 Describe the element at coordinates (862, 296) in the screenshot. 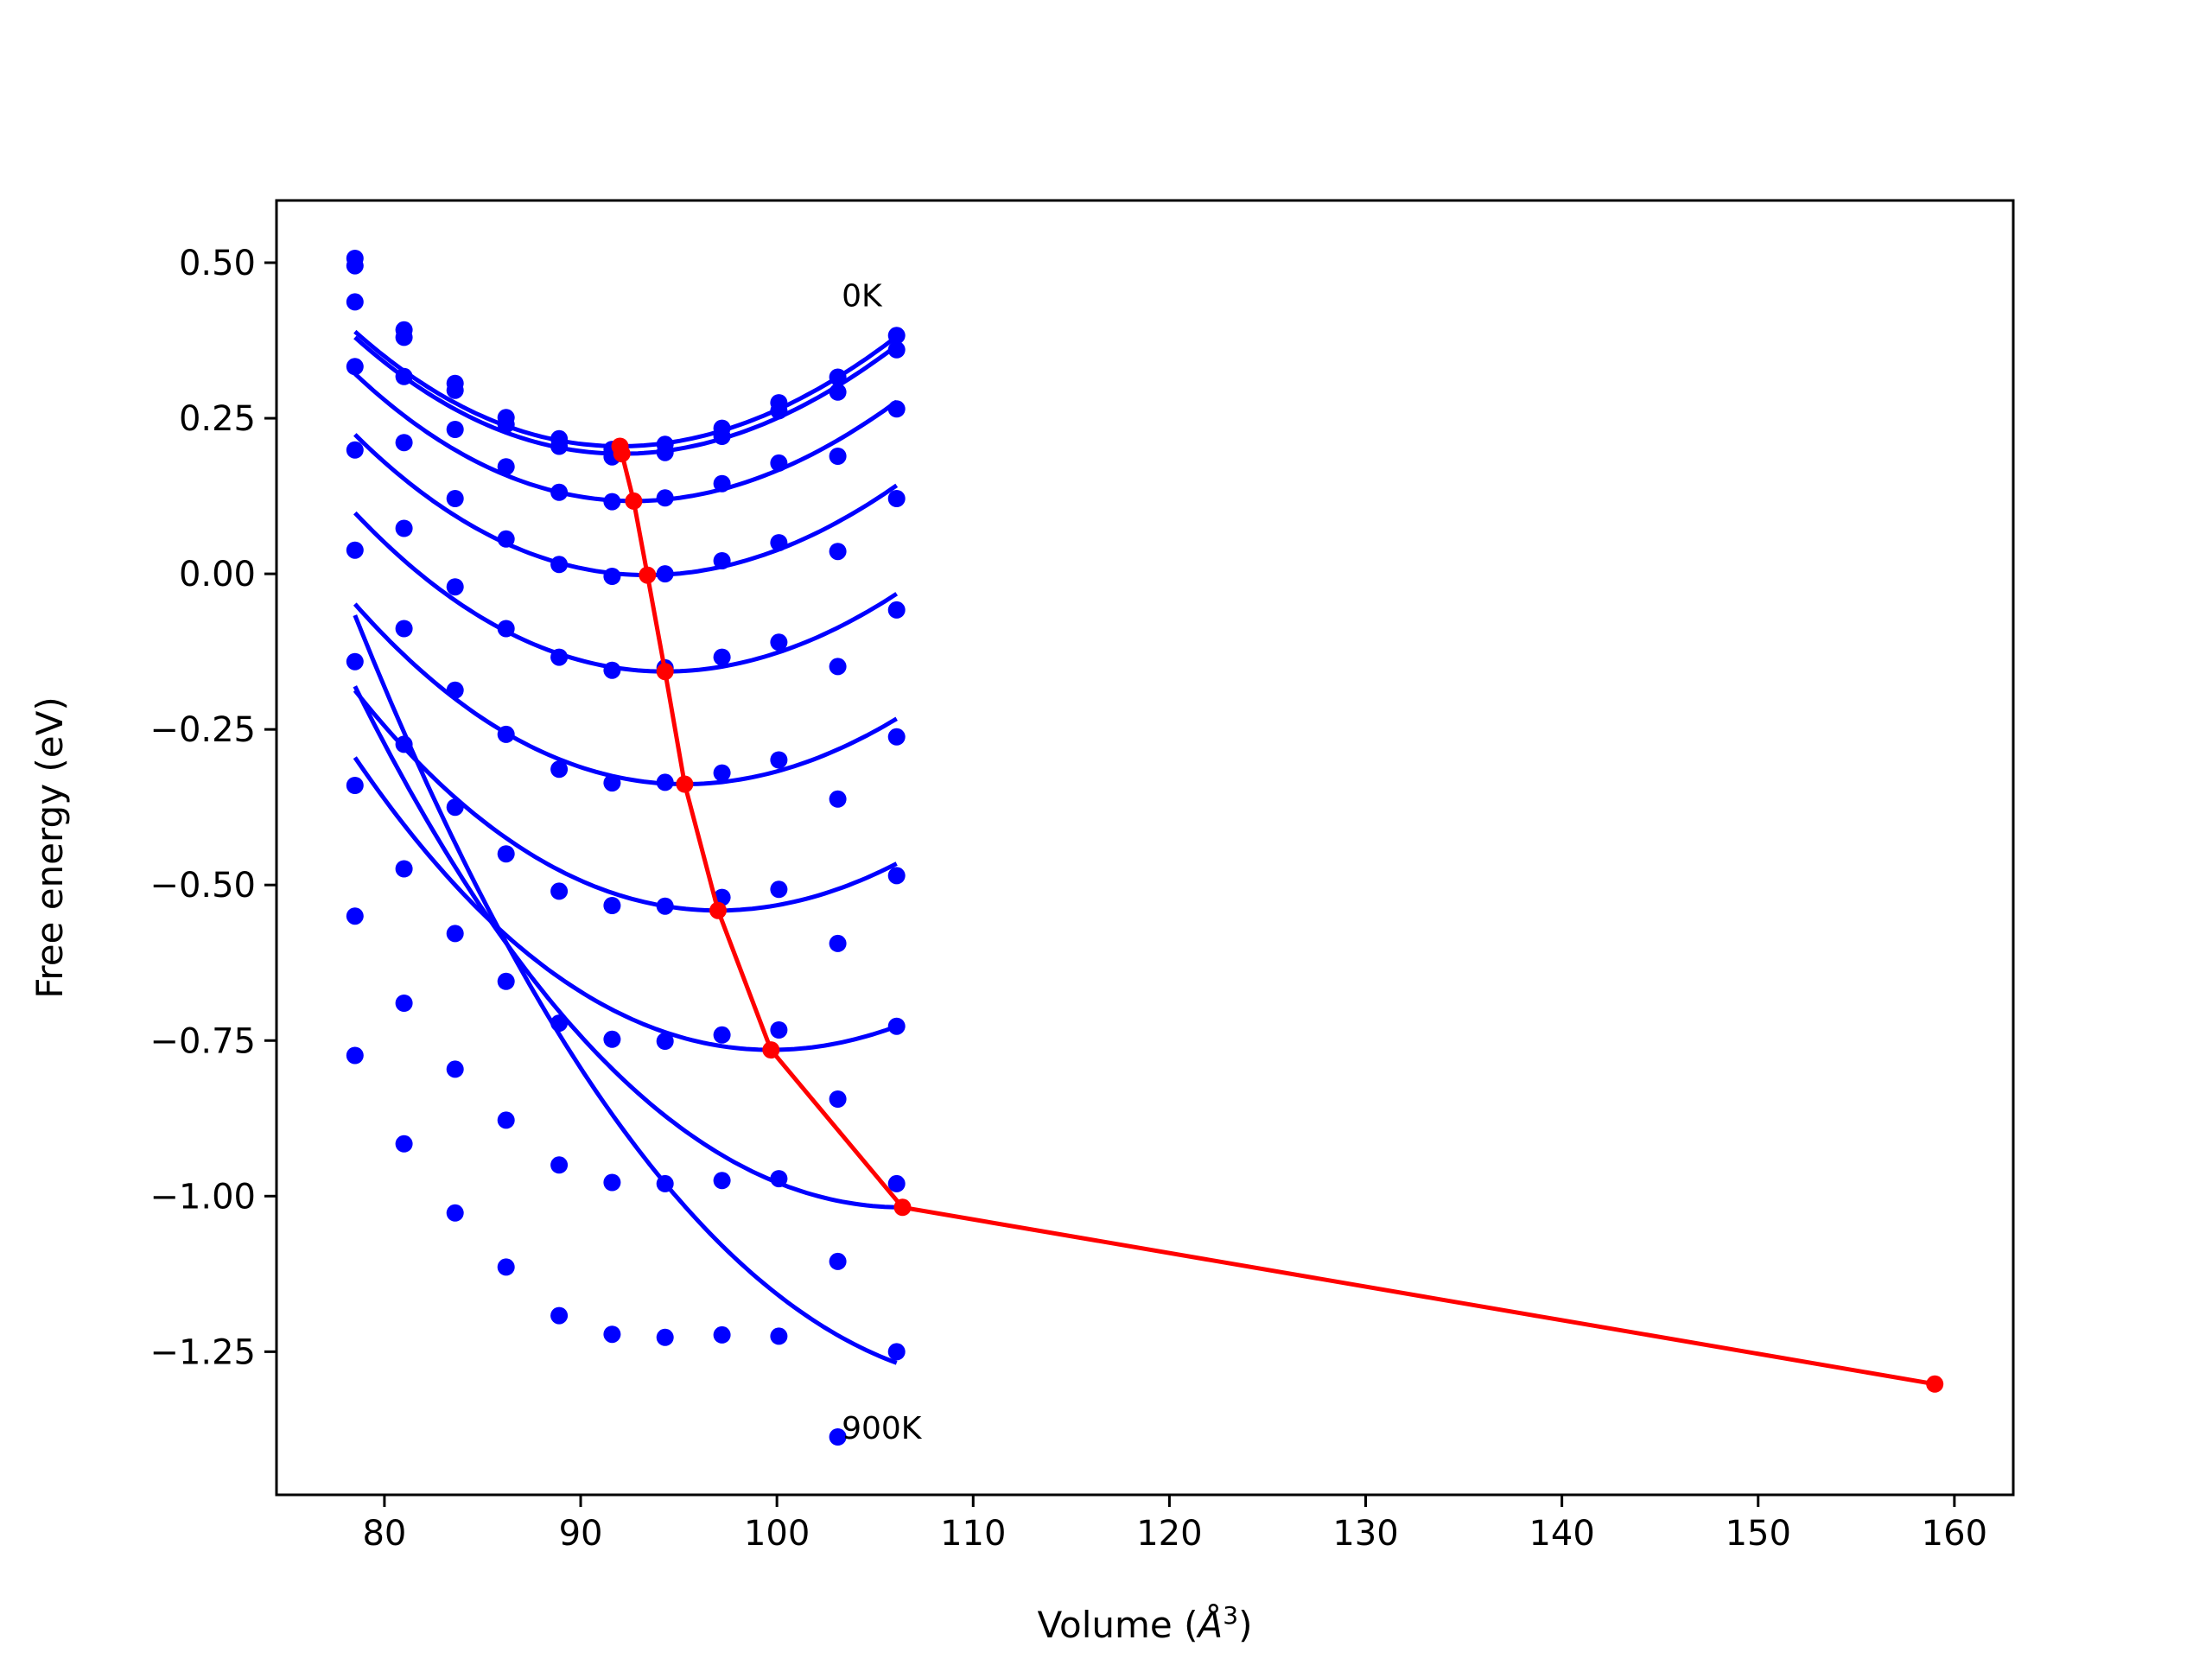

I see `annotation-0: 0K` at that location.